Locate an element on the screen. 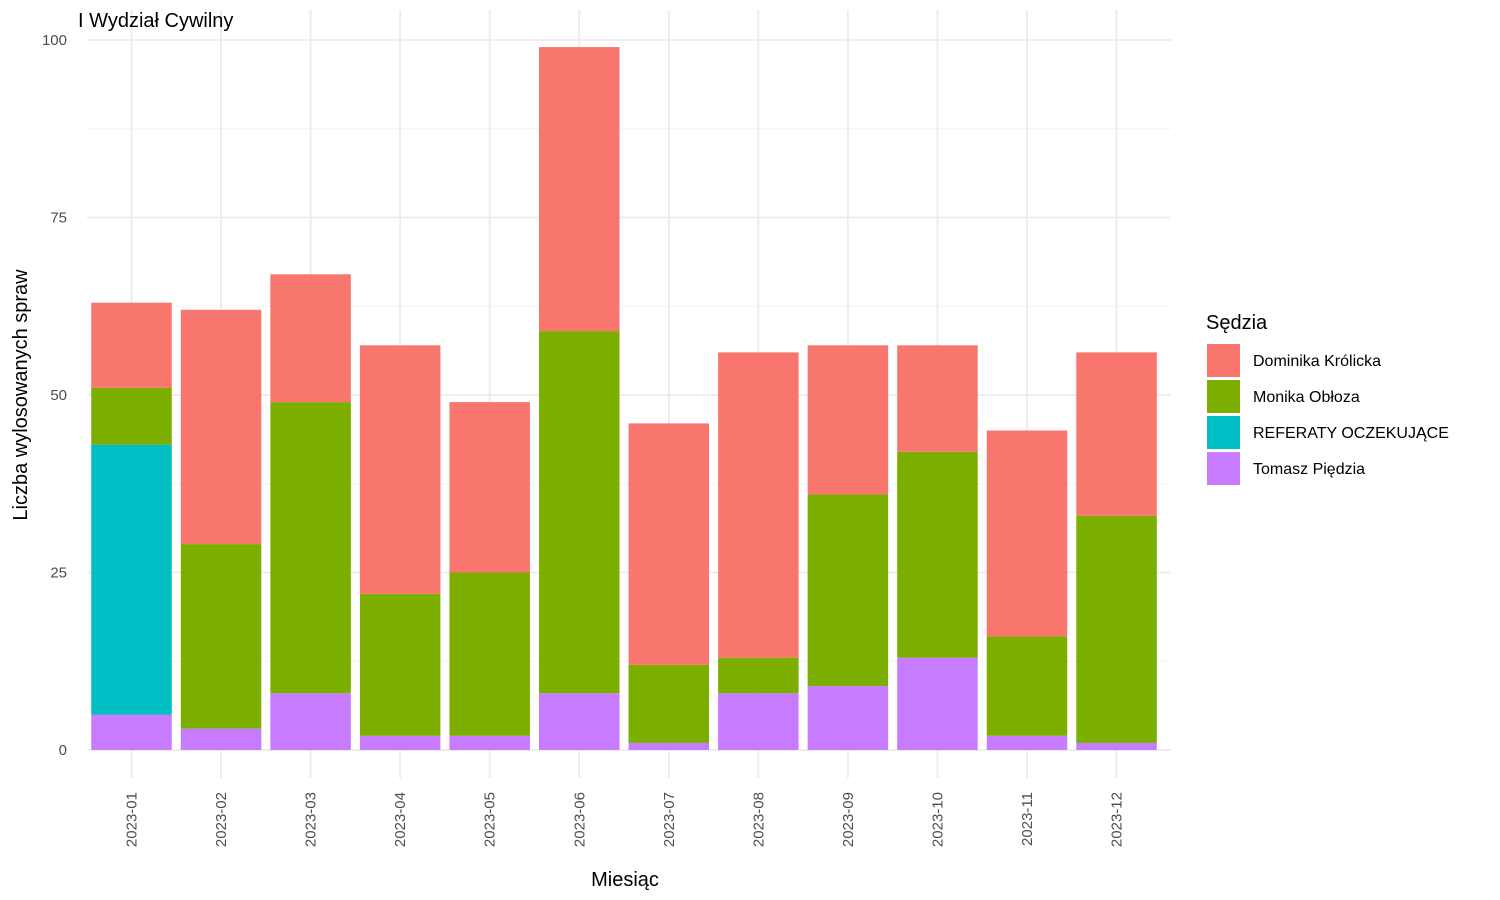  y-tick-label: 100 is located at coordinates (54, 40).